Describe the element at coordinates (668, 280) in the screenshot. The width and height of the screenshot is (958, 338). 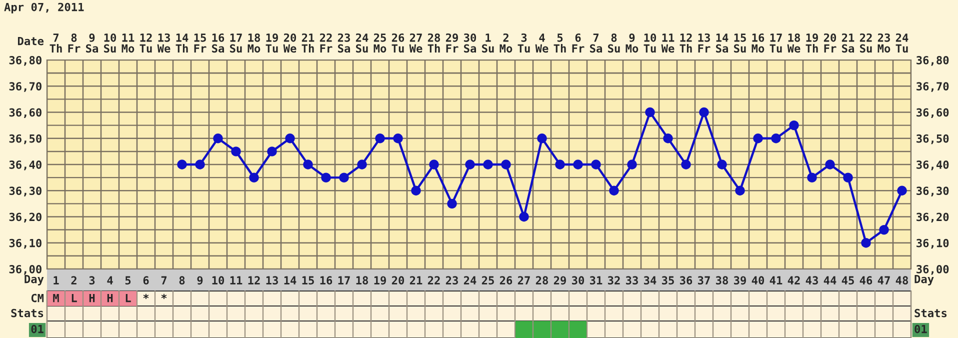
I see `x-tick-label: 35` at that location.